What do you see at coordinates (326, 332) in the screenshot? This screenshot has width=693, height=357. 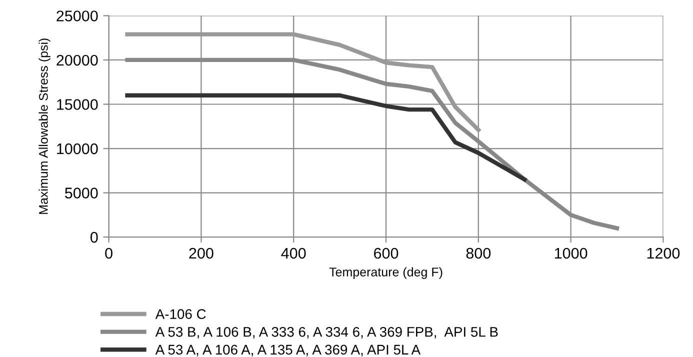 I see `legend-label: A 53 B, A 106 B, A 333 6, A 334 6, A 369 FPB, API 5L B` at bounding box center [326, 332].